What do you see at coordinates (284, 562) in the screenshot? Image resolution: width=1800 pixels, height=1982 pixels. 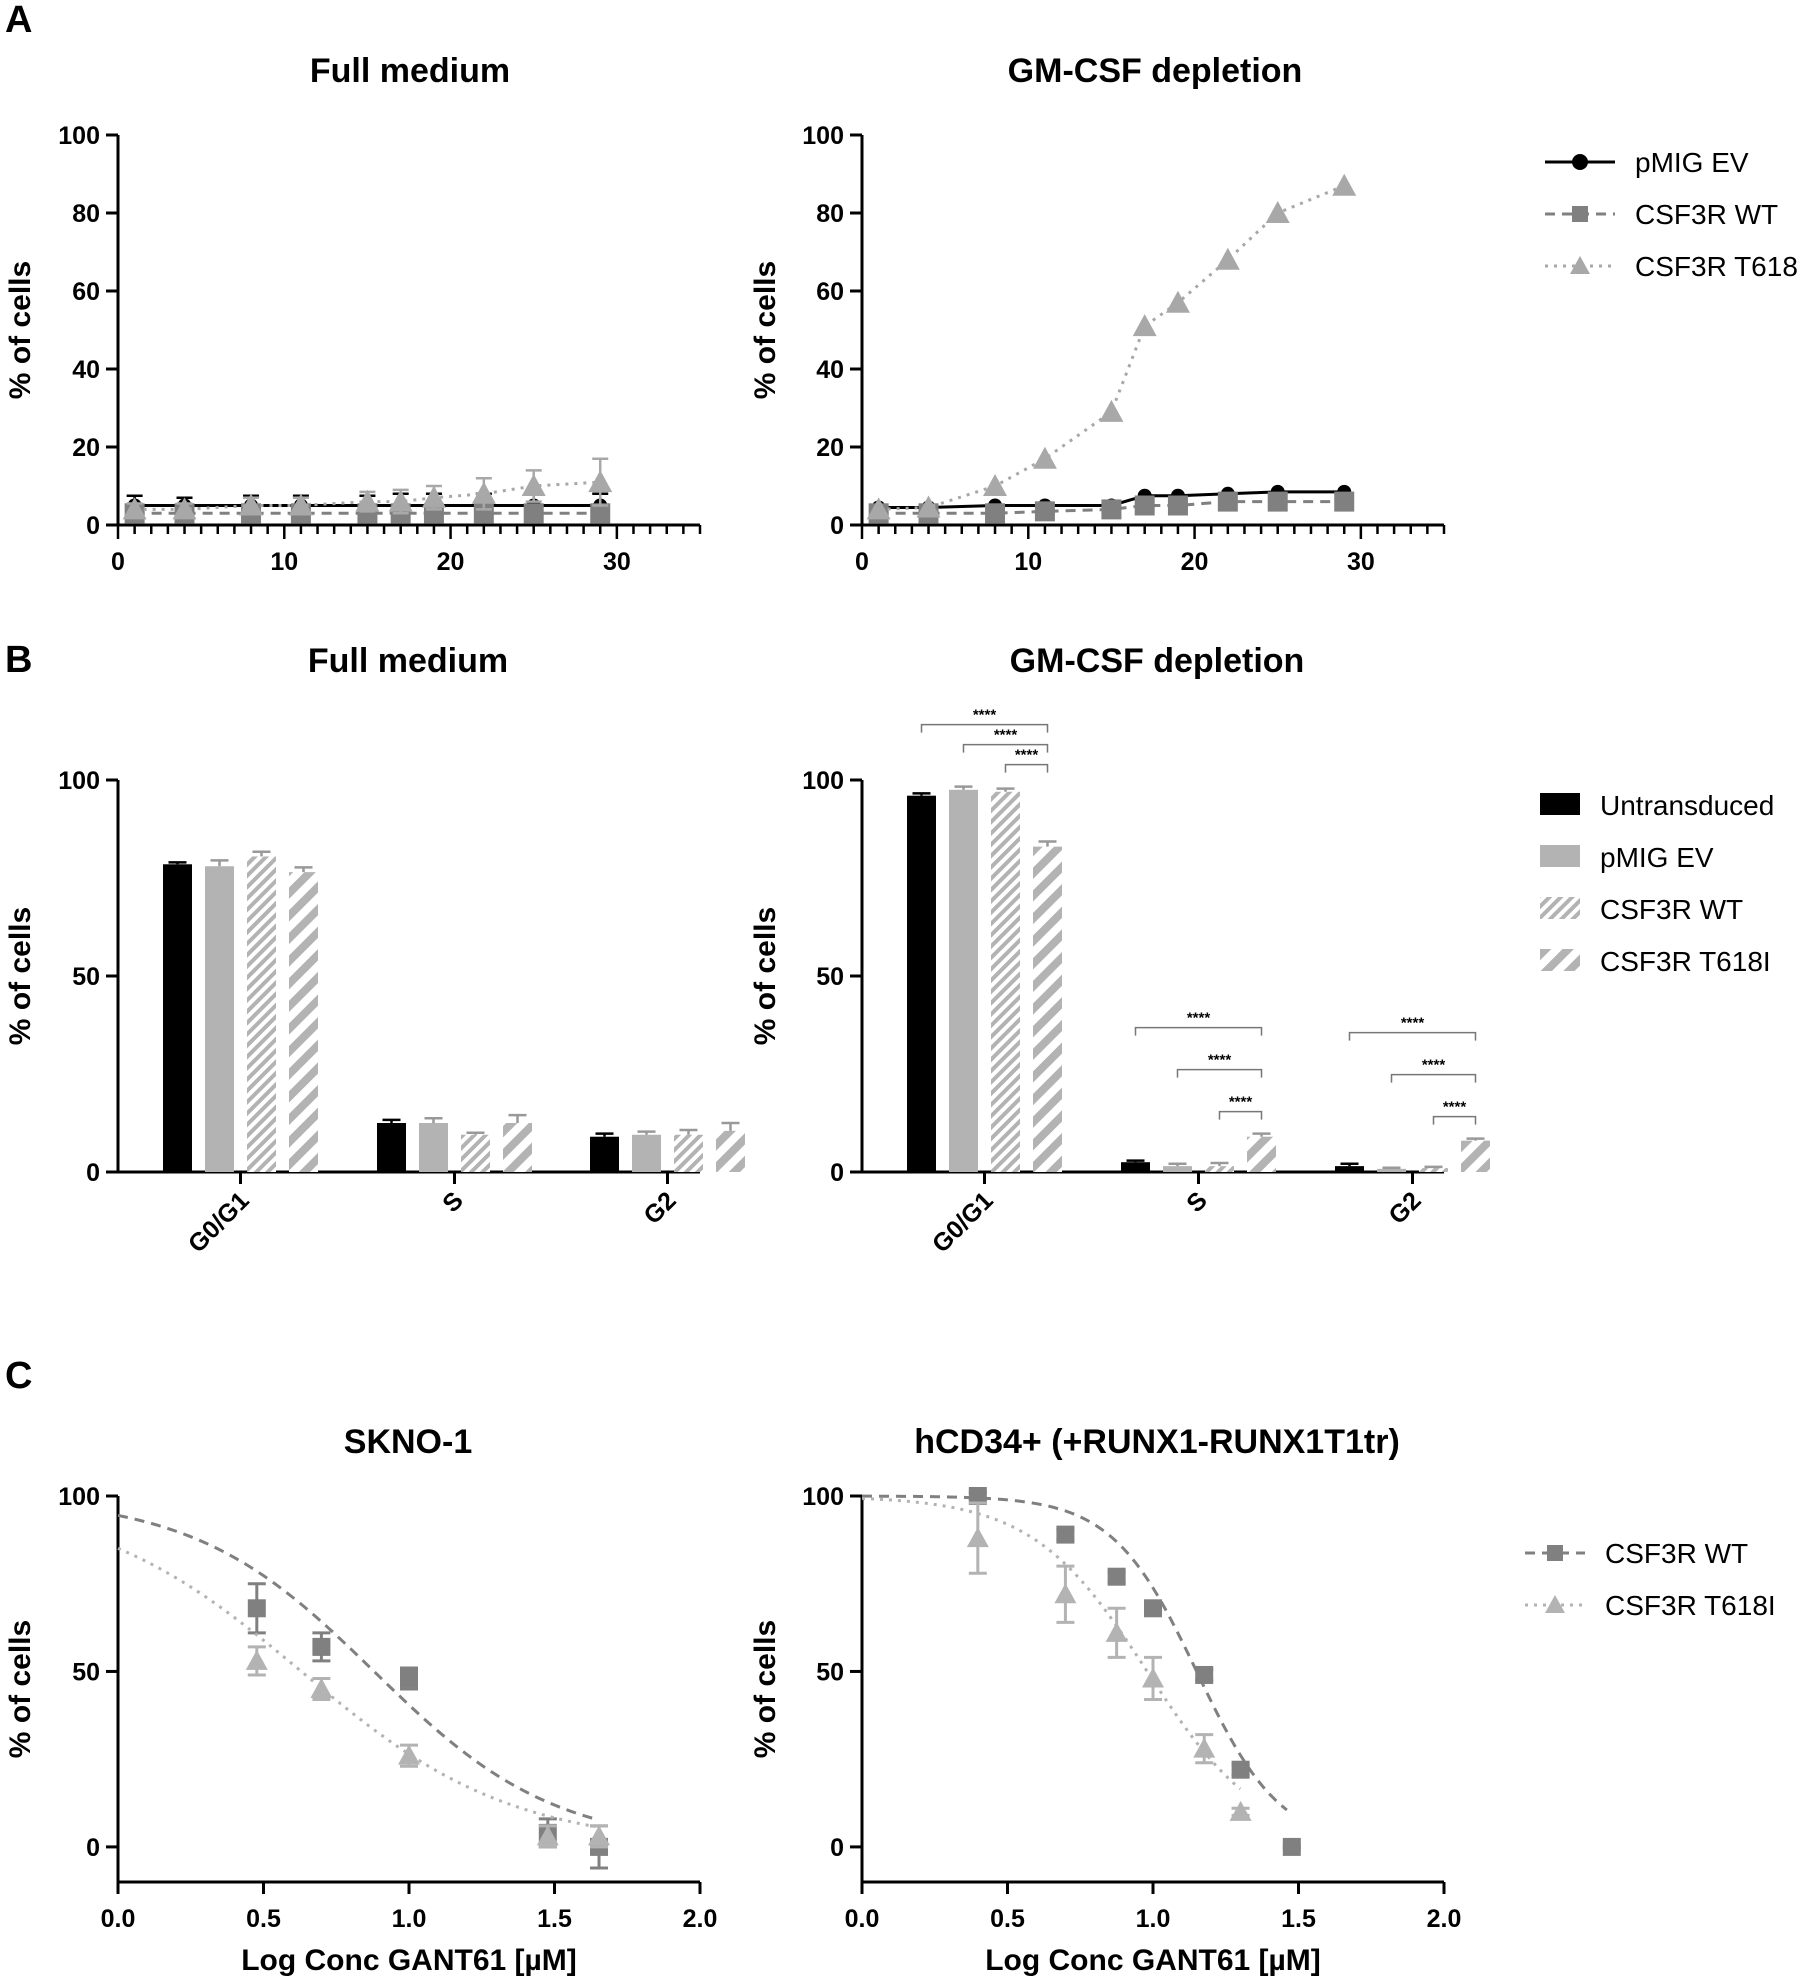 I see `x-tick-label: 10` at bounding box center [284, 562].